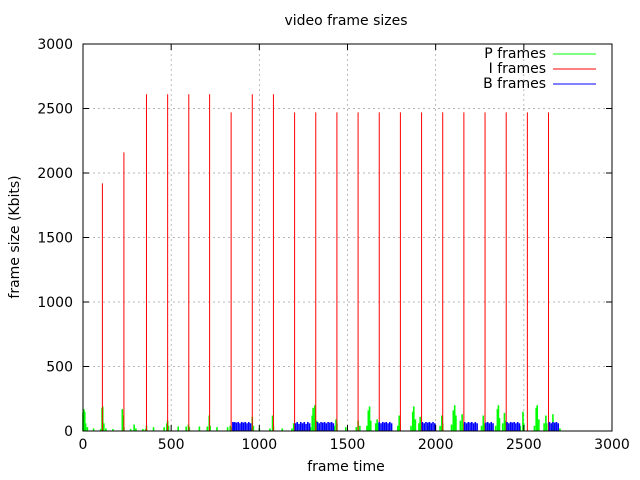 The image size is (640, 480). I want to click on y-axis-label: frame size (Kbits), so click(15, 236).